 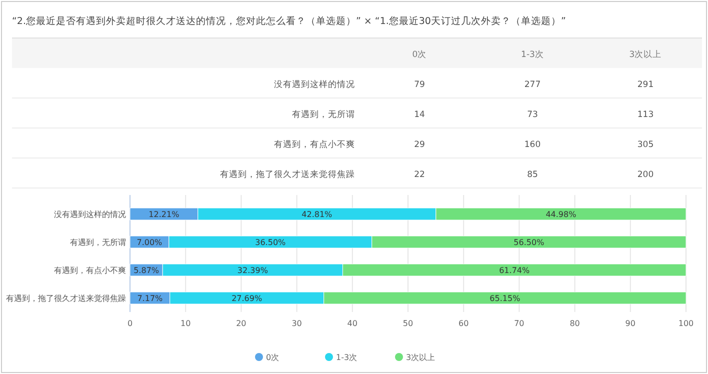 What do you see at coordinates (532, 145) in the screenshot?
I see `data-label: 160` at bounding box center [532, 145].